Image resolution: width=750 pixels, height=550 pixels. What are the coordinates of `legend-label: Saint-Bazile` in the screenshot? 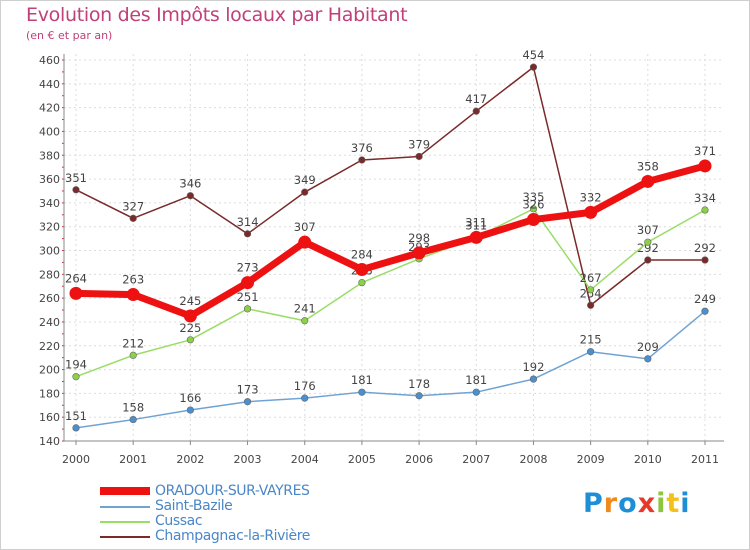 It's located at (194, 506).